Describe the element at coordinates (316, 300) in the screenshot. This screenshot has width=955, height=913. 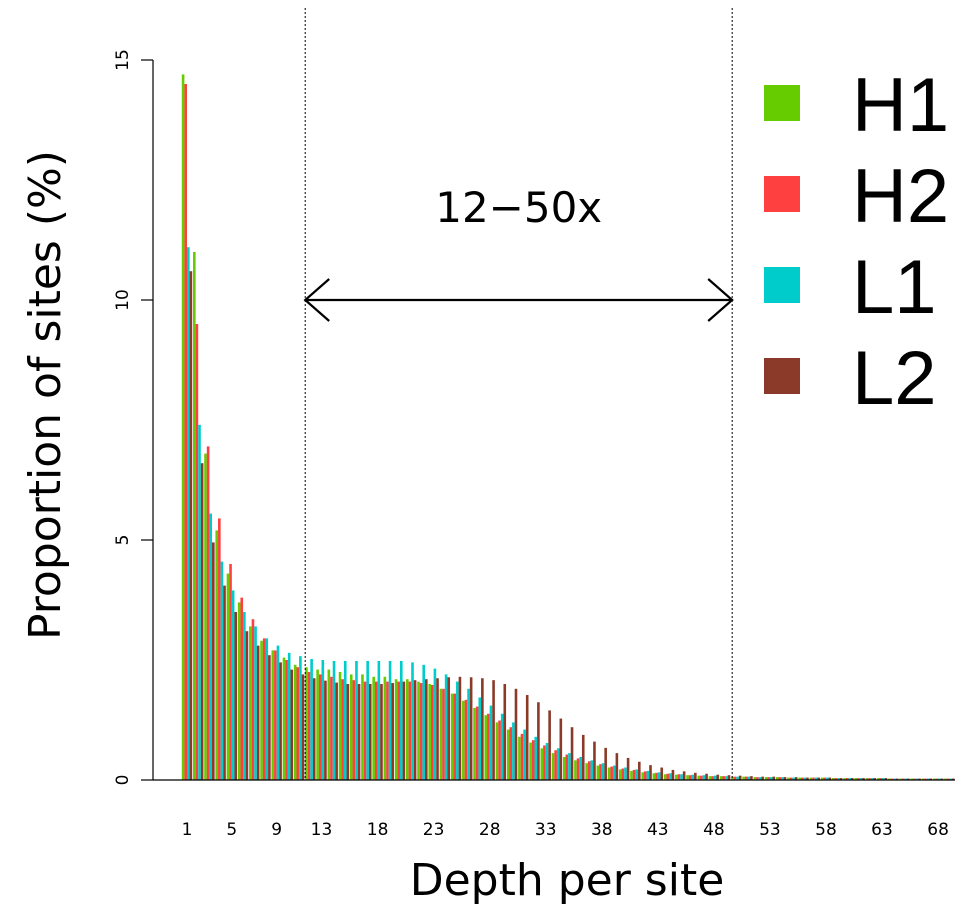
I see `range-arrow-left-head` at that location.